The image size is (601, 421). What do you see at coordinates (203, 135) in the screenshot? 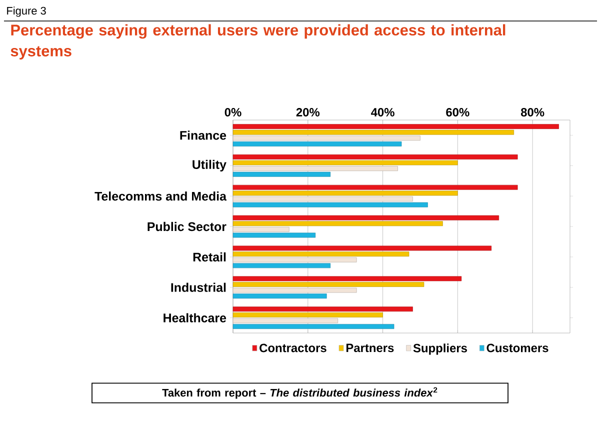
I see `y-tick-label: Finance` at bounding box center [203, 135].